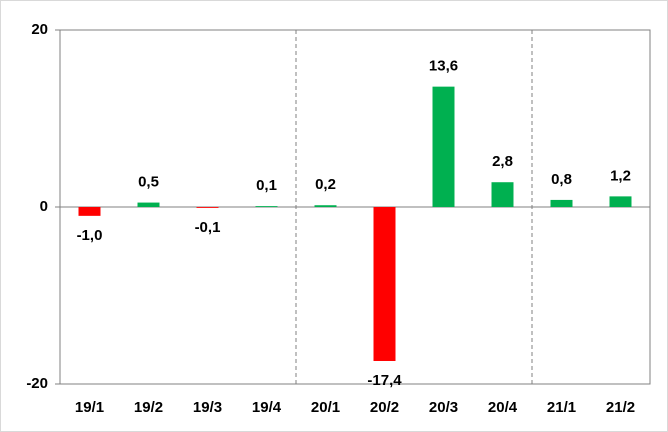 This screenshot has width=668, height=432. What do you see at coordinates (443, 66) in the screenshot?
I see `value-label: 13,6` at bounding box center [443, 66].